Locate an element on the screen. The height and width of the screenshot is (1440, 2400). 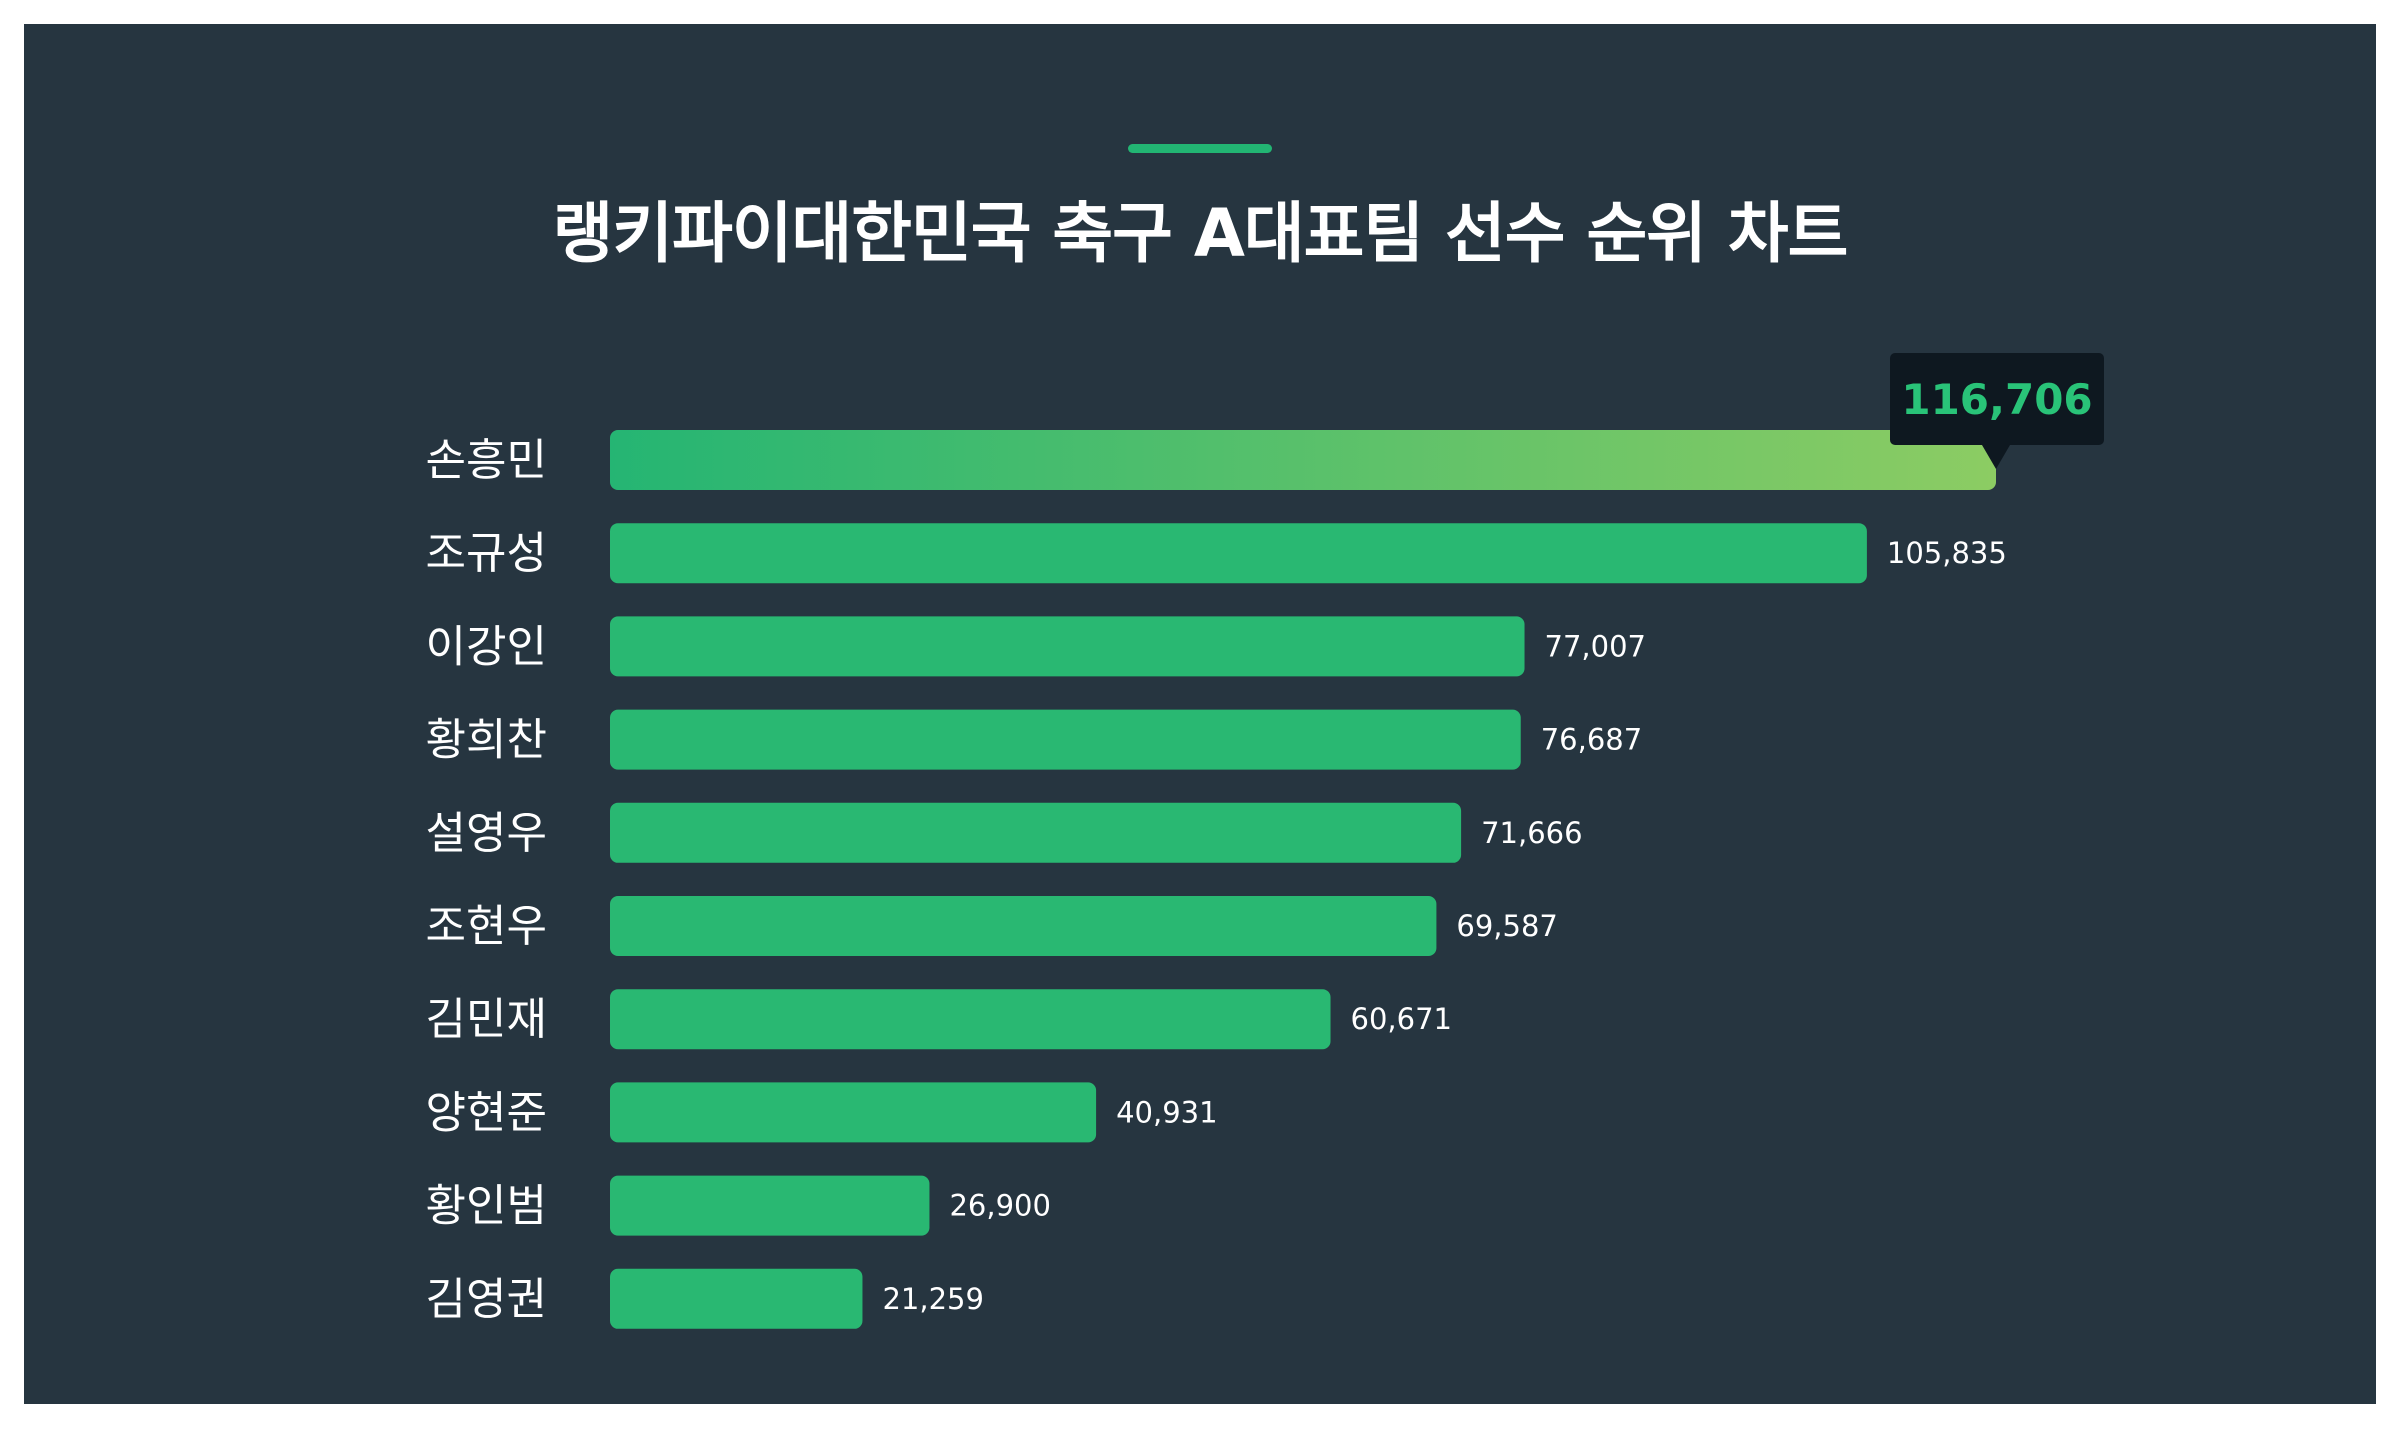
value-label: 69,587 is located at coordinates (1506, 926).